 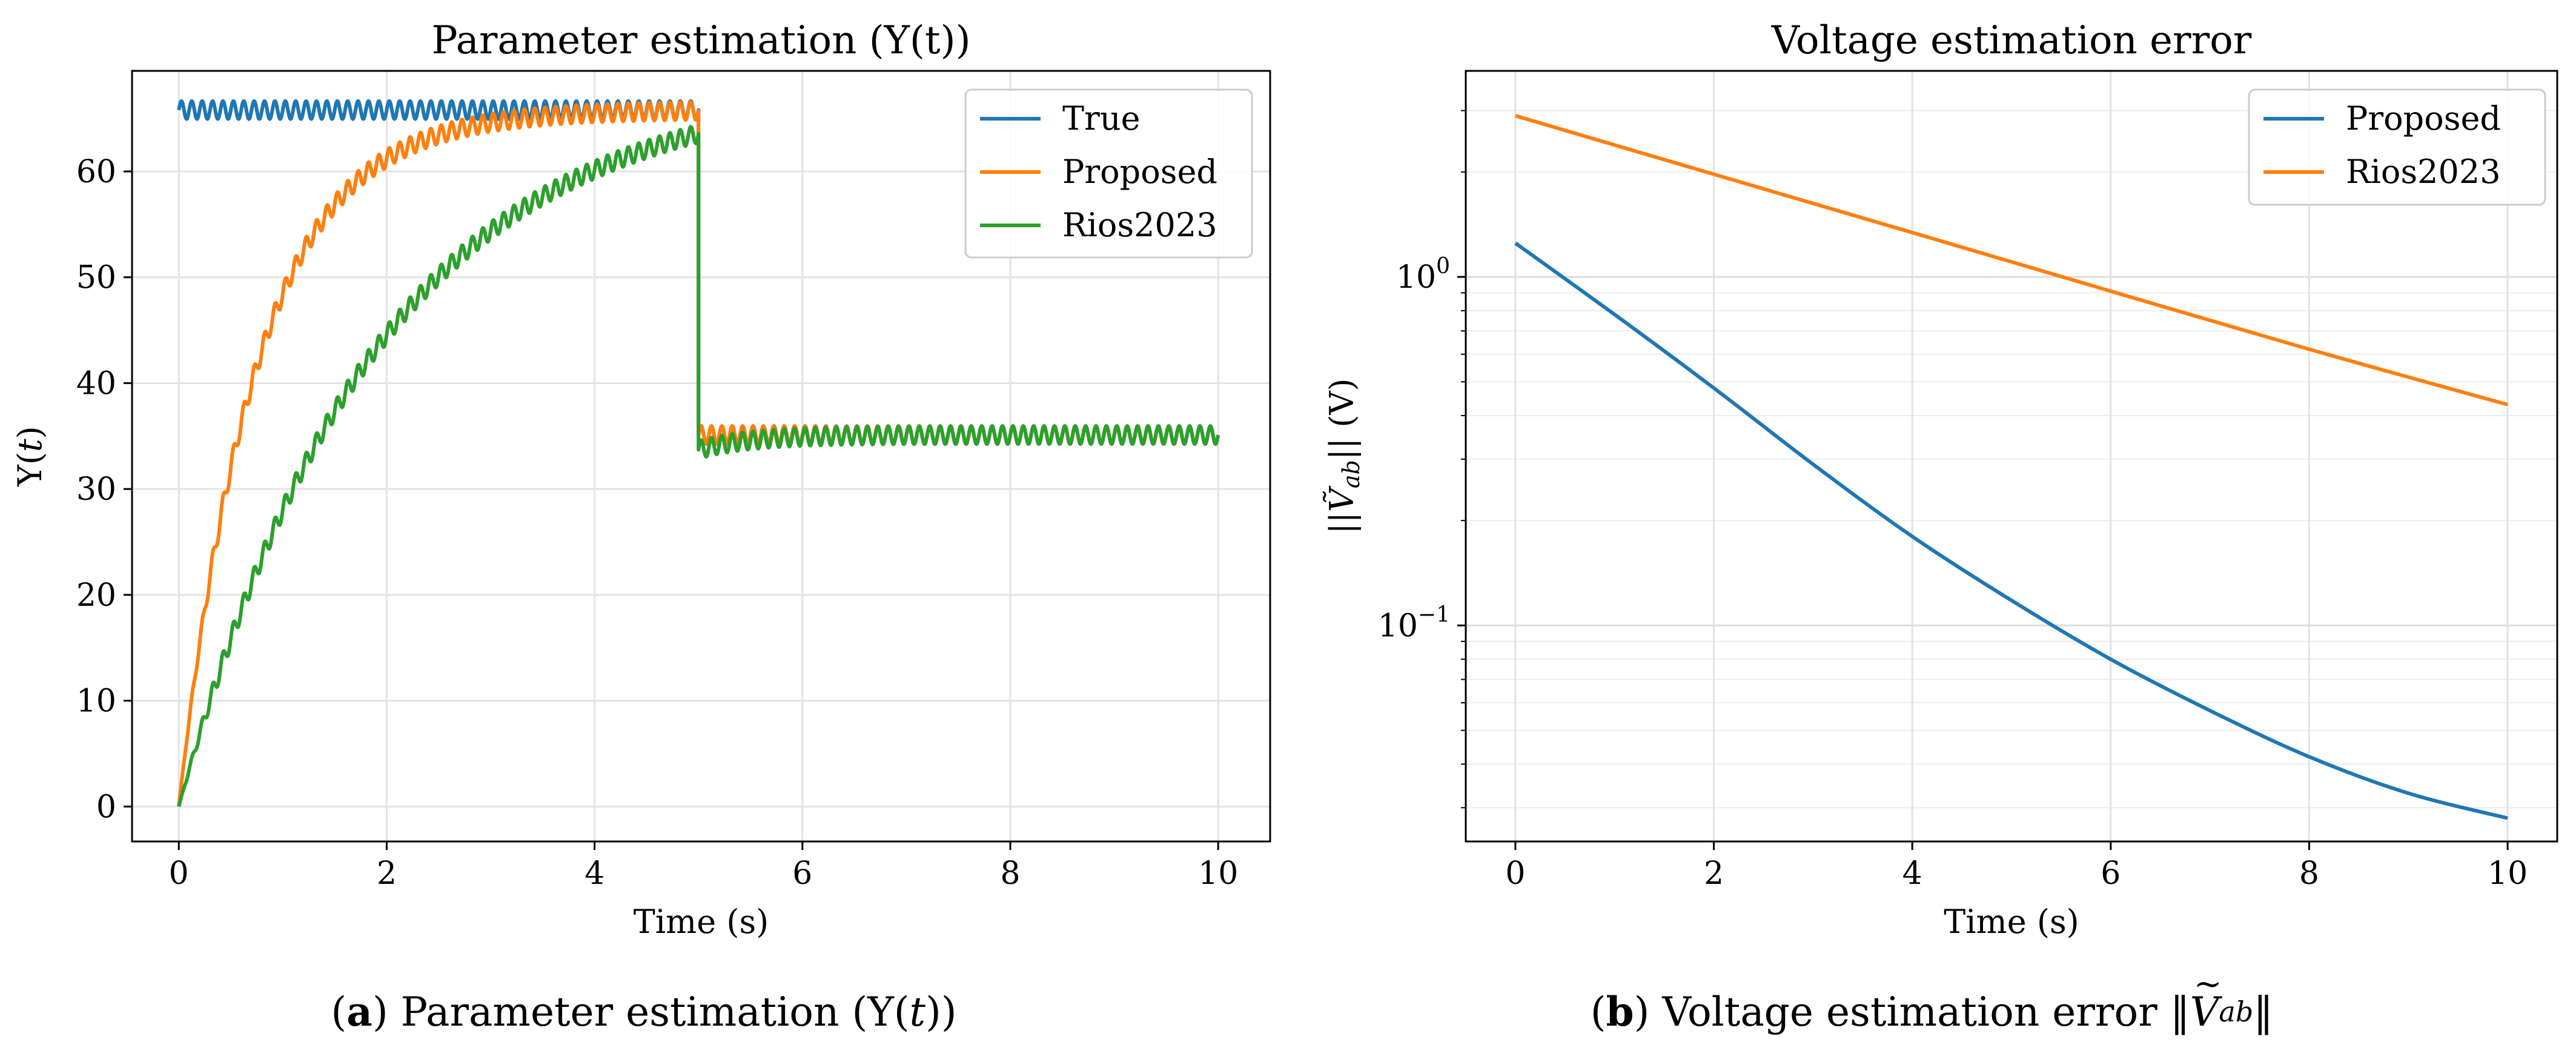 I want to click on y-tick-label: 20, so click(x=96, y=595).